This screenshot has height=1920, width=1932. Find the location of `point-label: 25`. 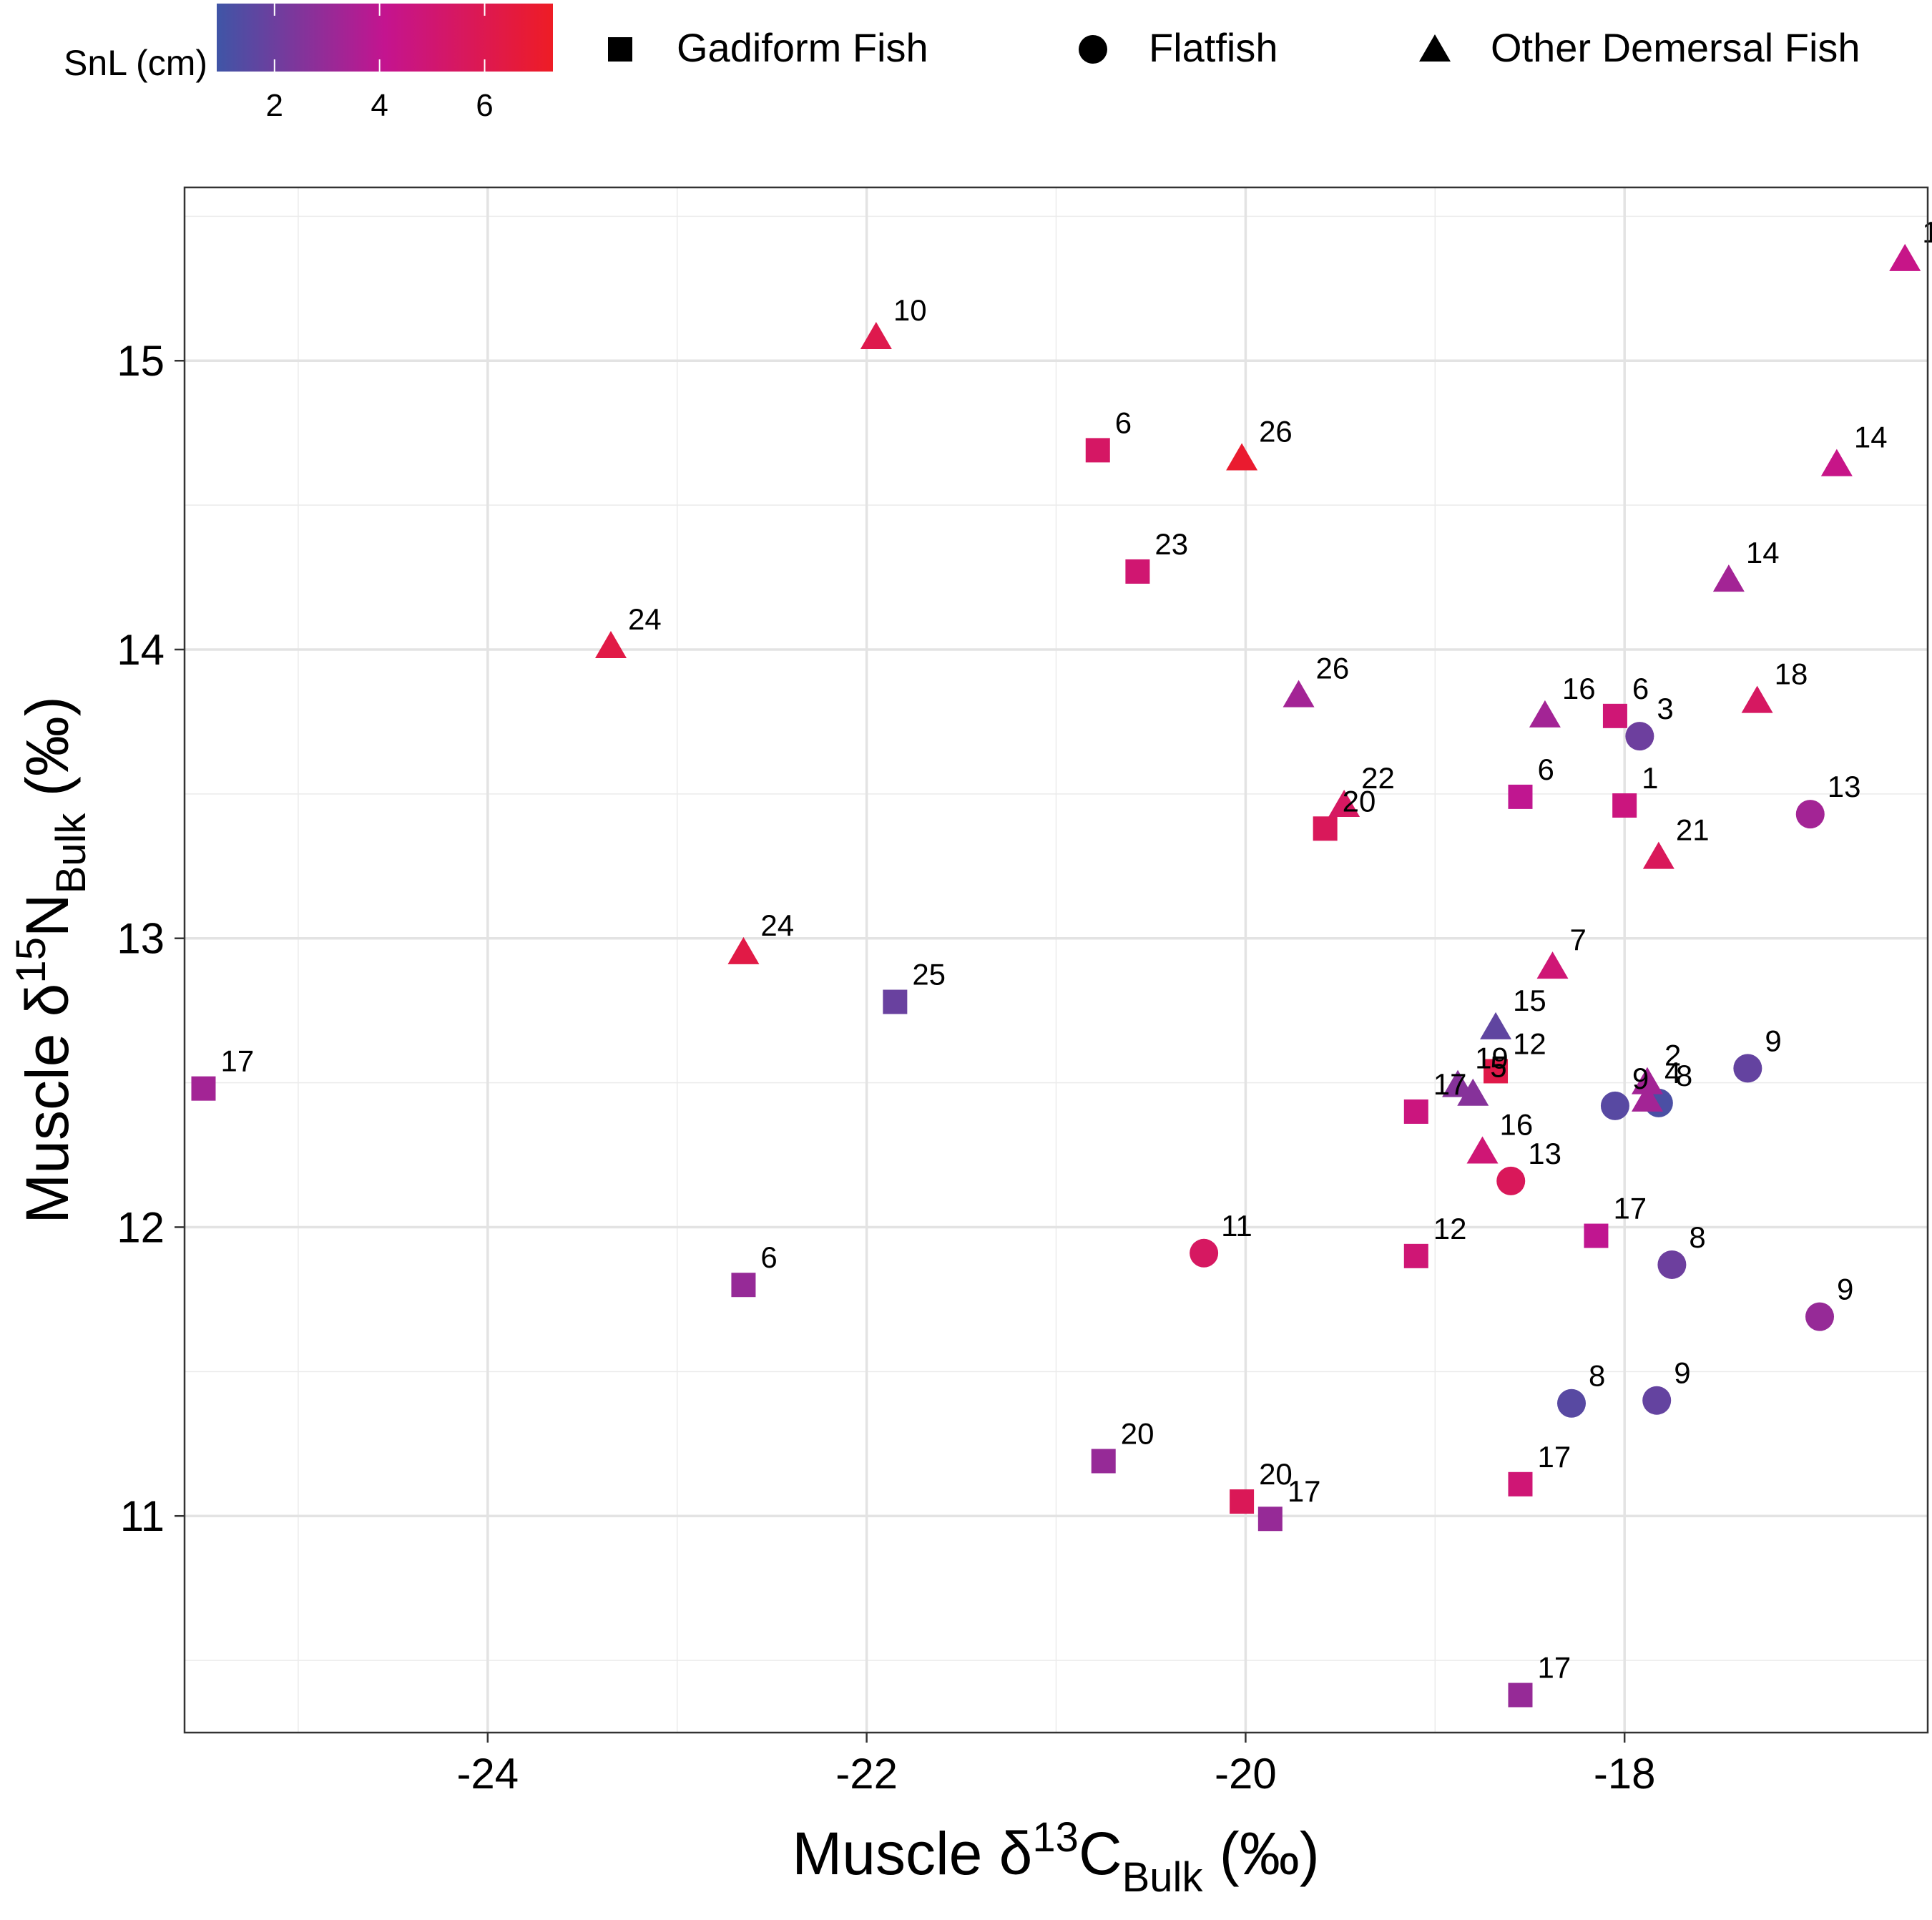

point-label: 25 is located at coordinates (929, 974).